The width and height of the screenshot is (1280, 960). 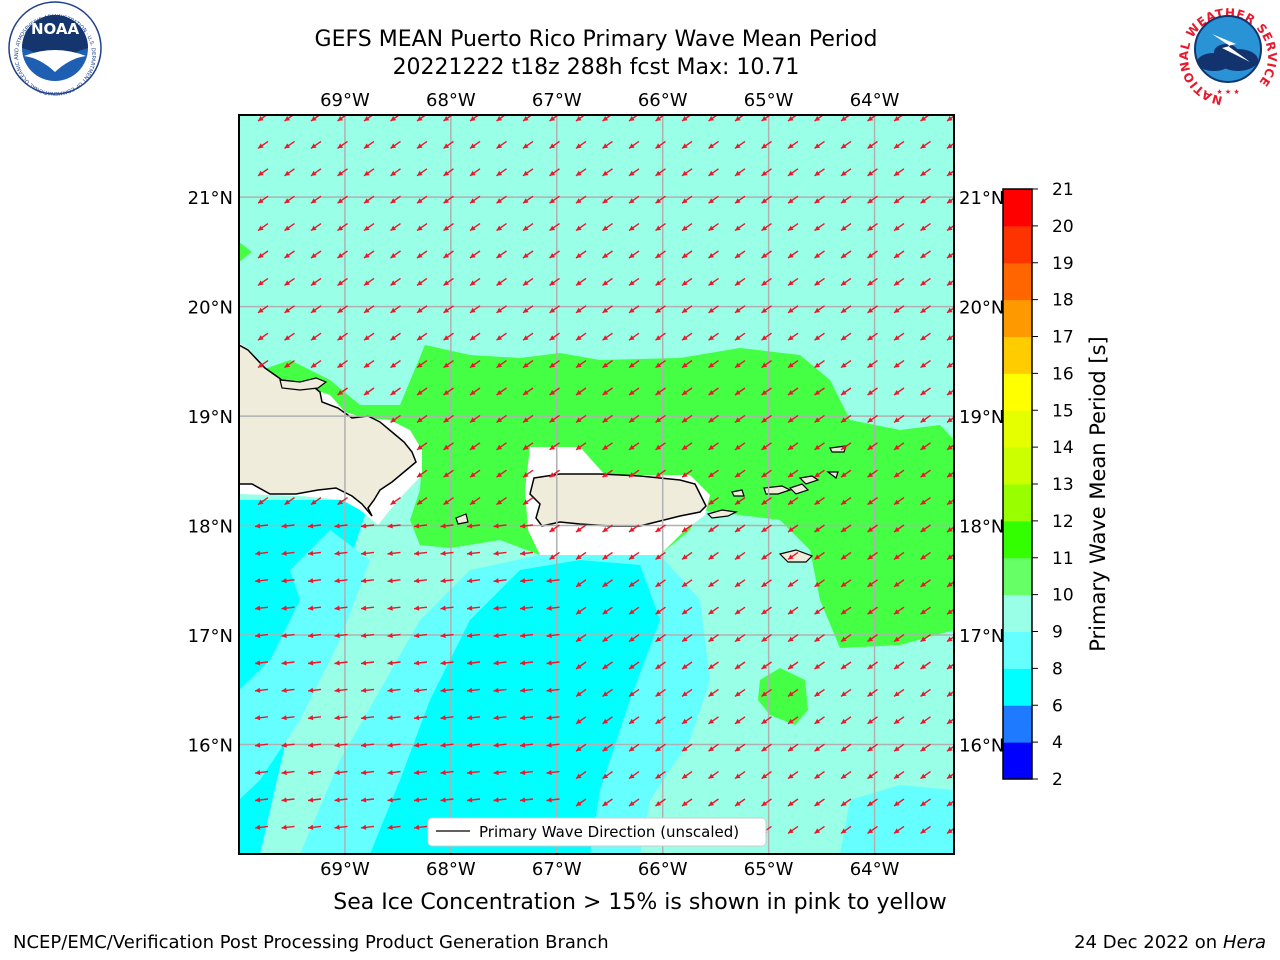 I want to click on lat-label: 21°N, so click(x=981, y=198).